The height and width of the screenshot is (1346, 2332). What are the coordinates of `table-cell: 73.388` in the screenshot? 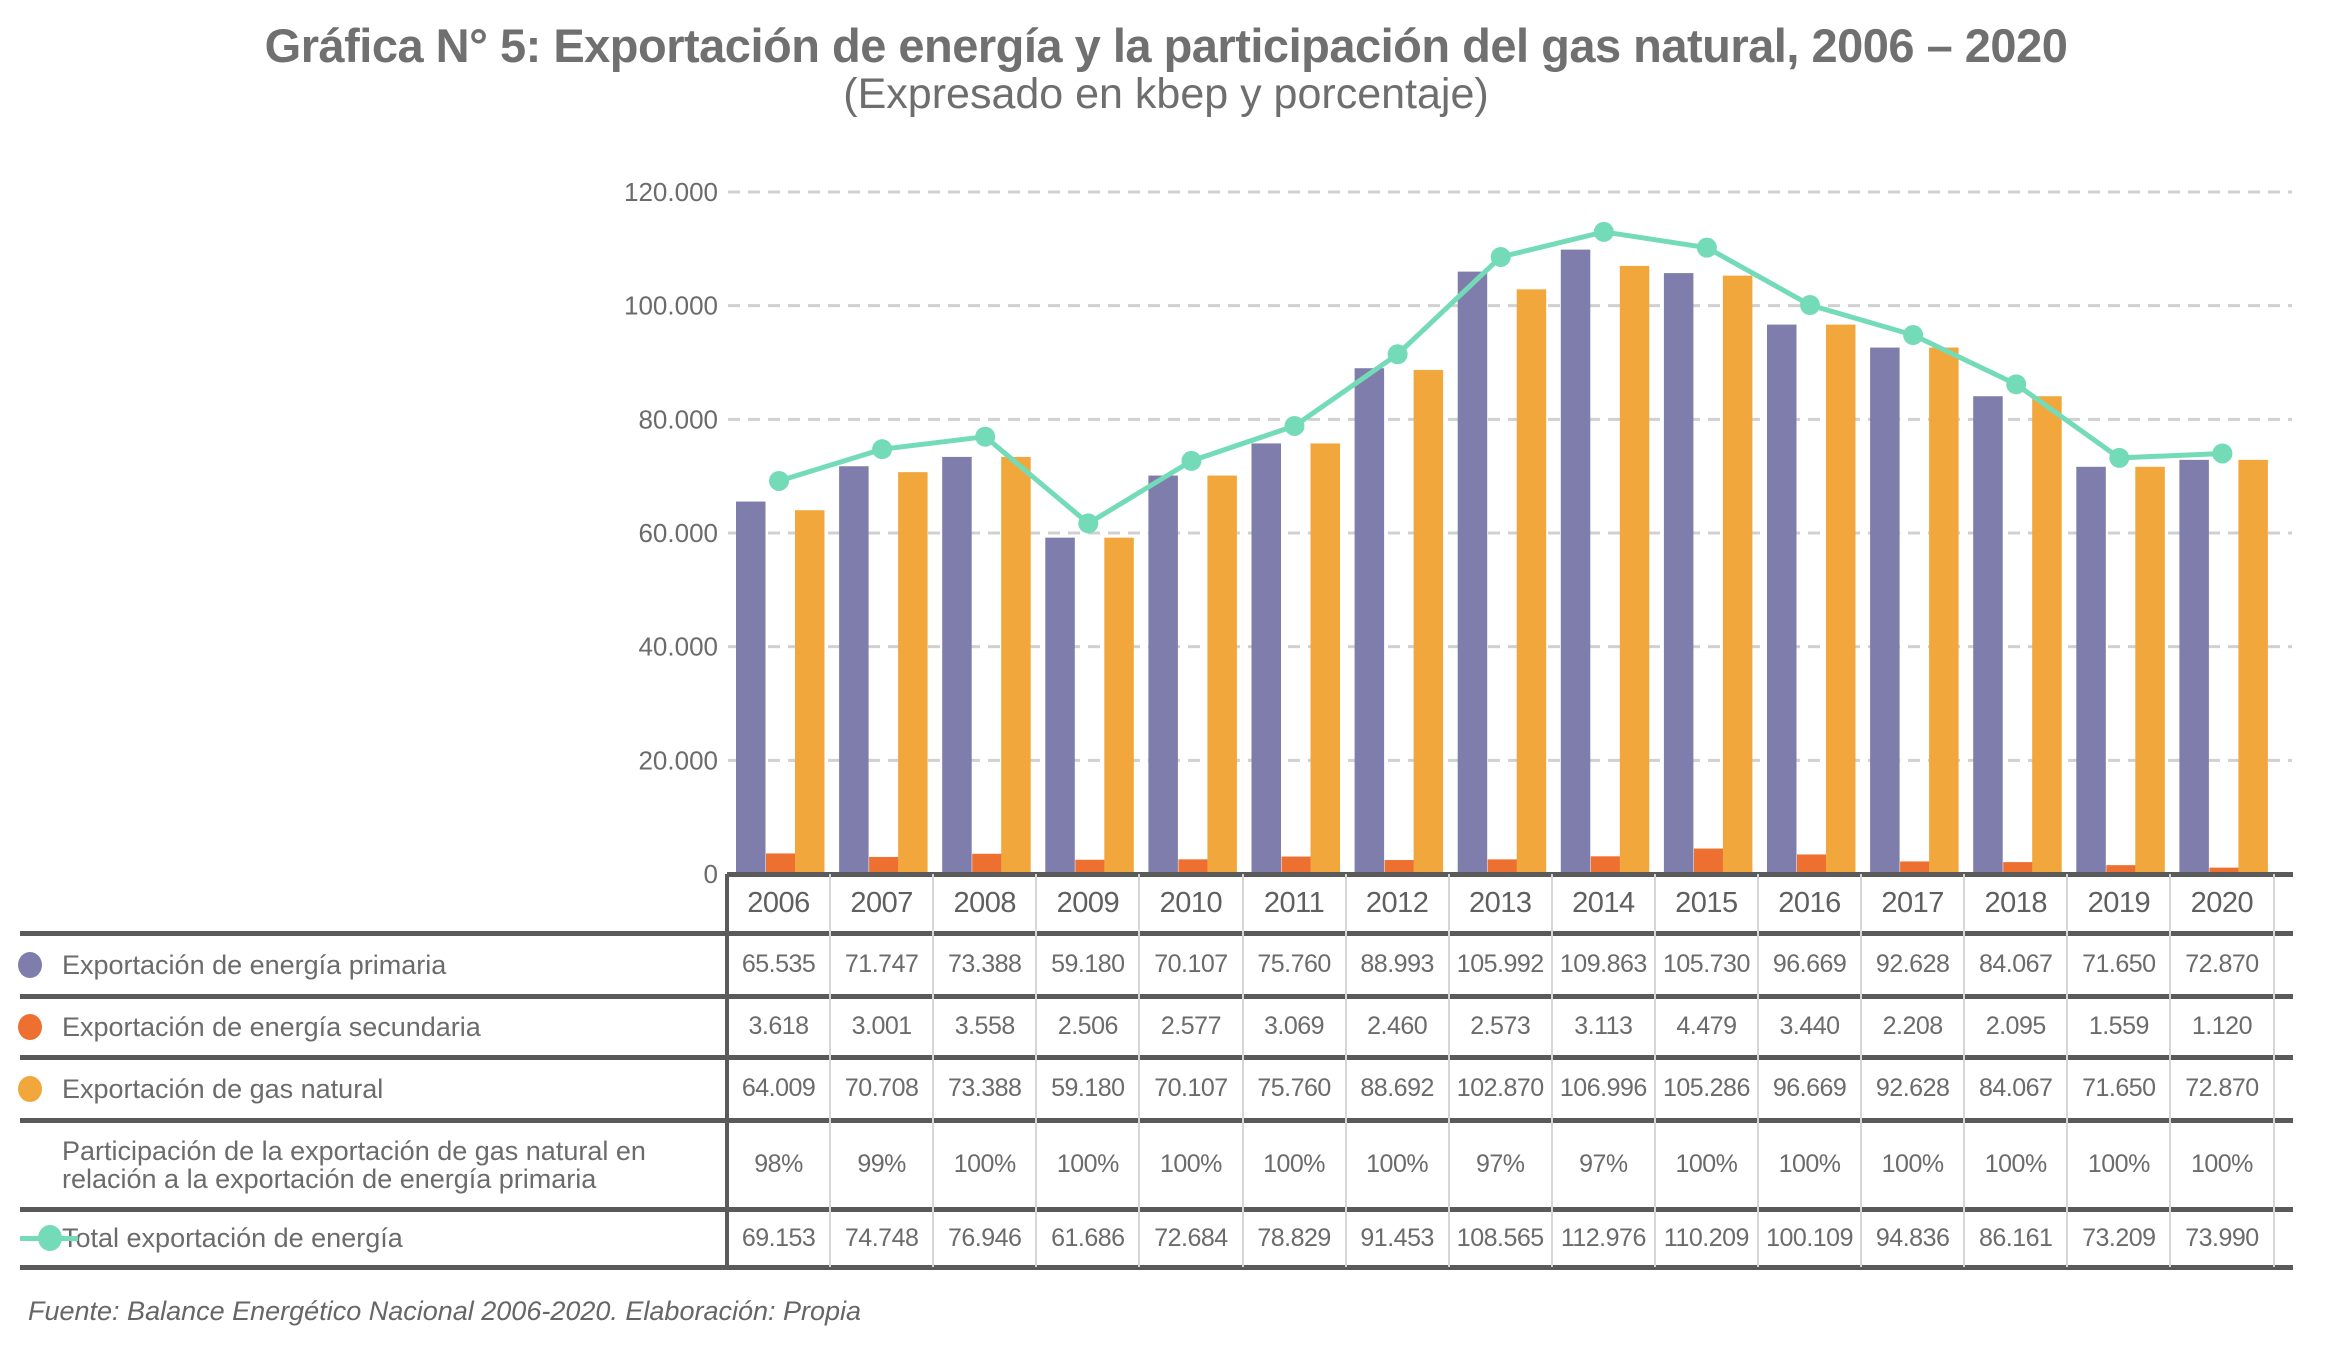 It's located at (985, 1088).